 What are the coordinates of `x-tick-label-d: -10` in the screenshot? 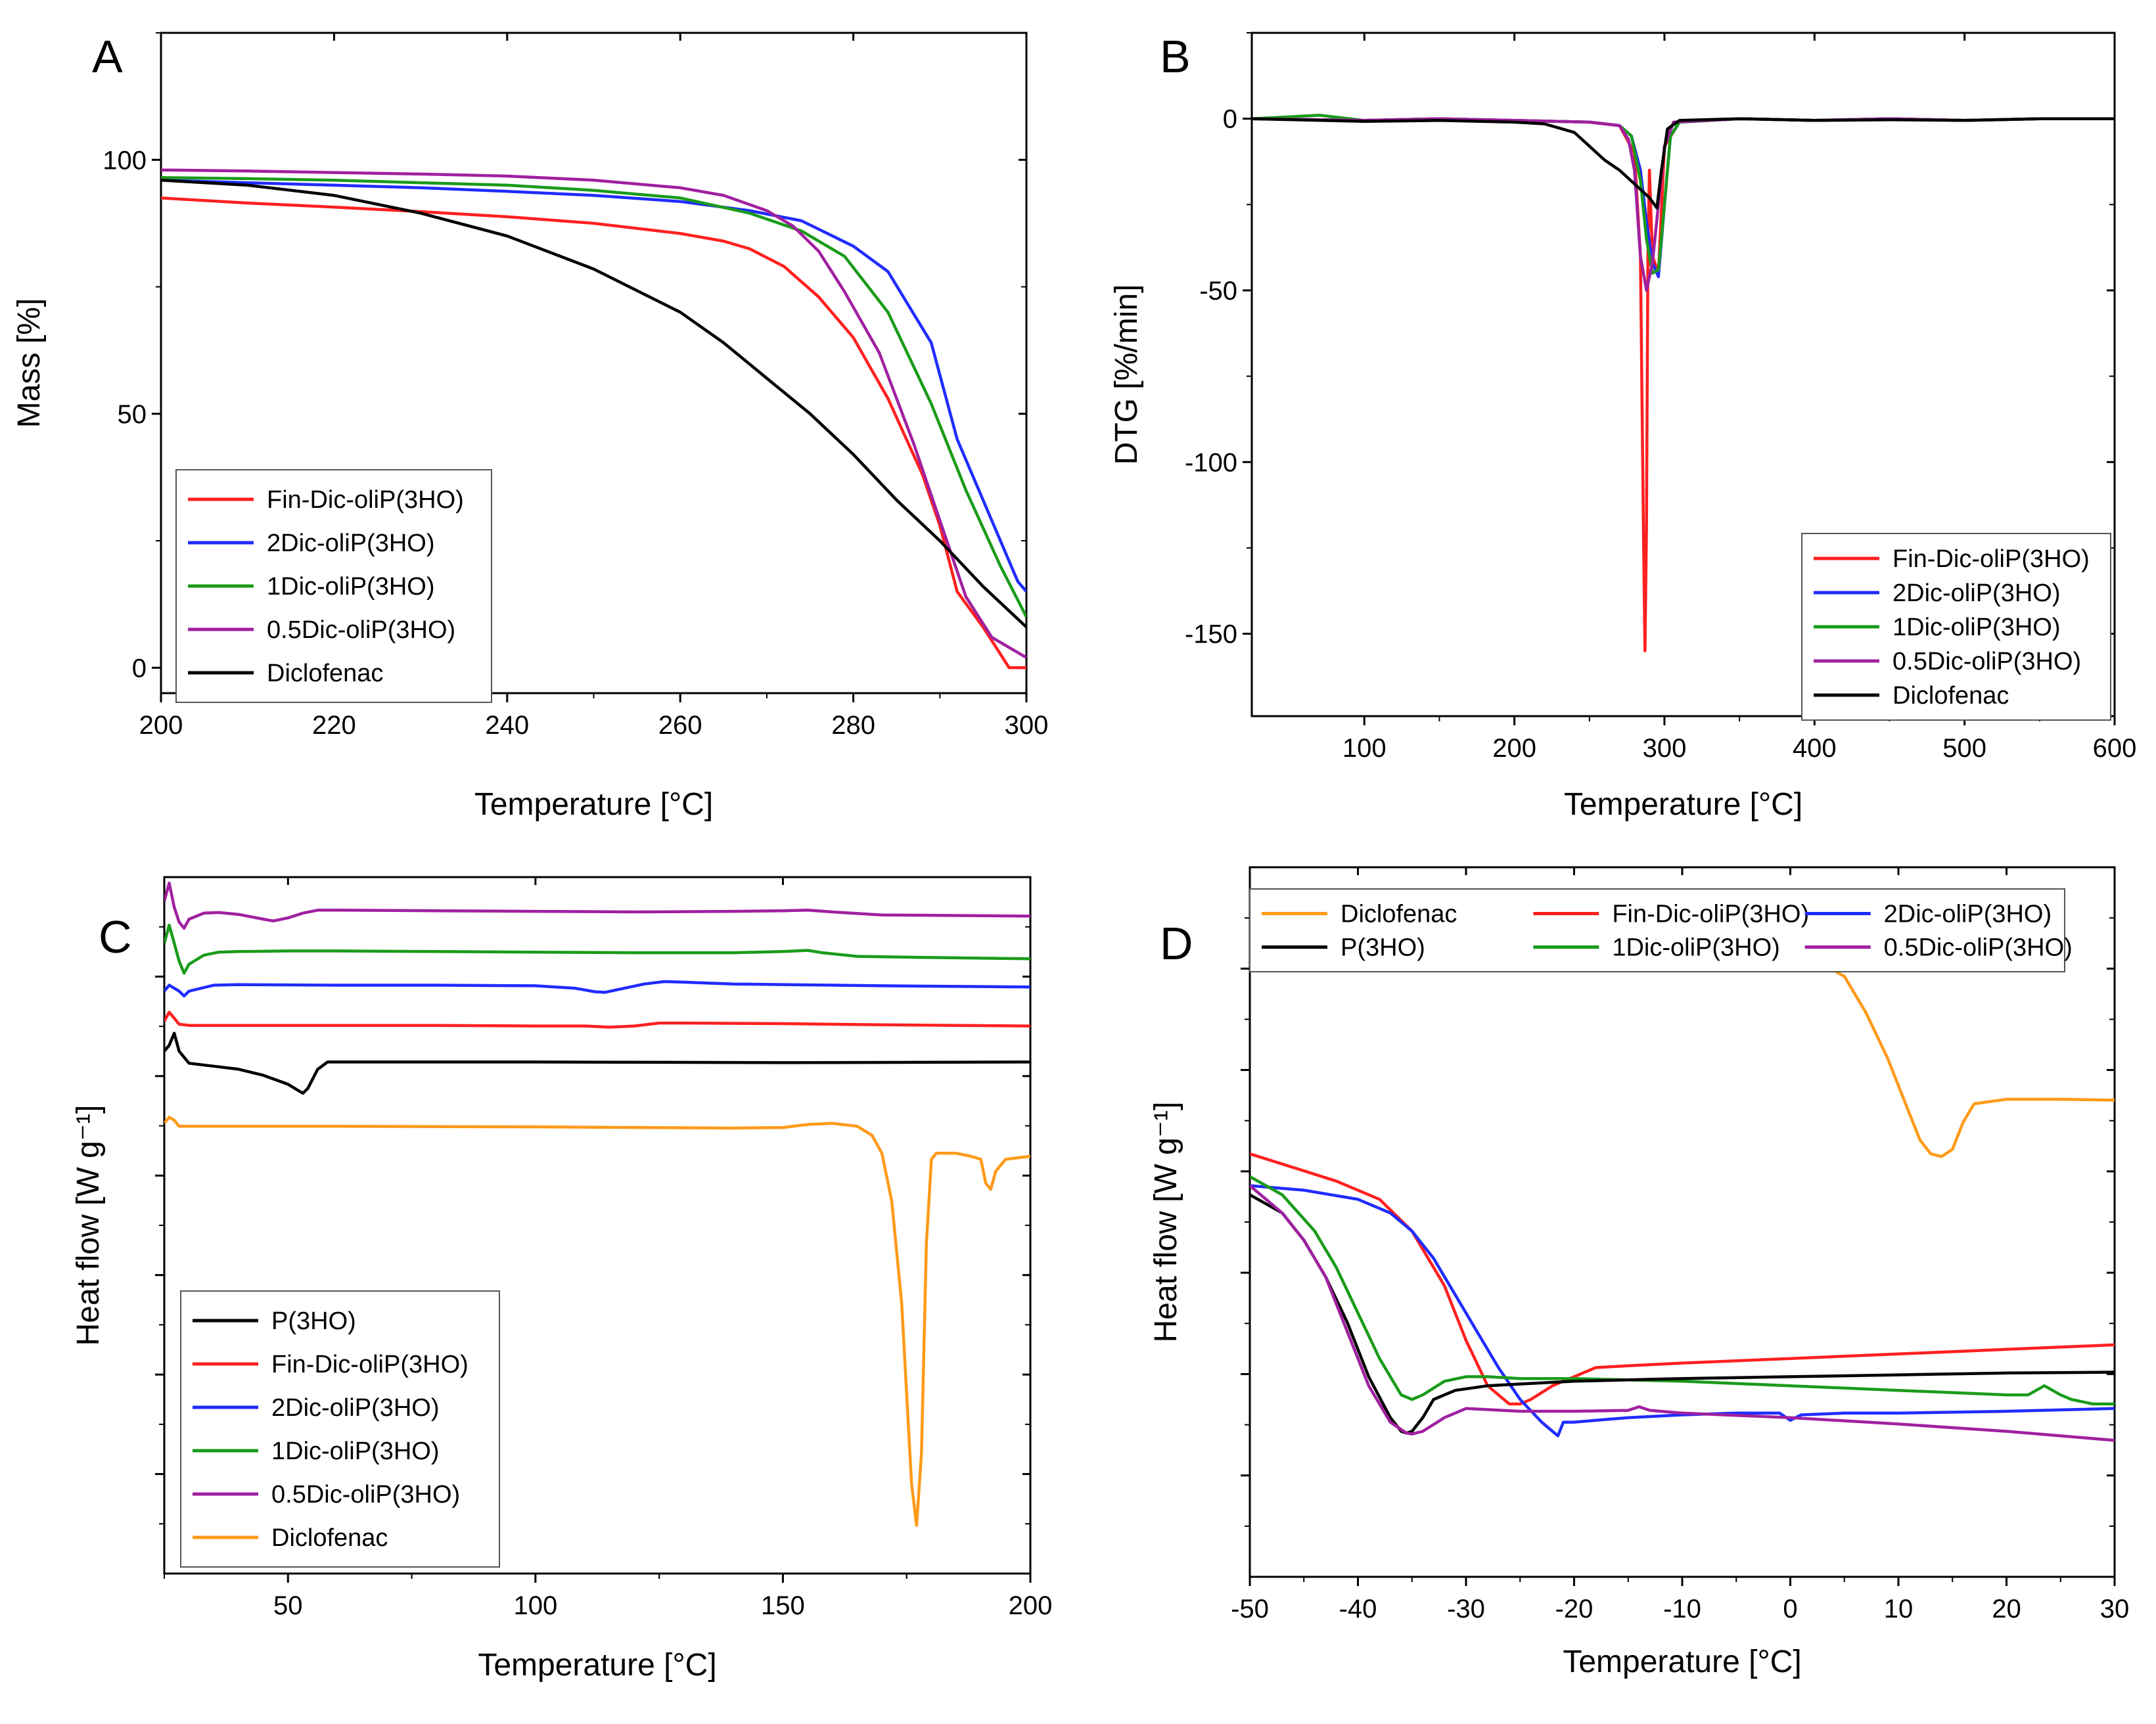 It's located at (1682, 1609).